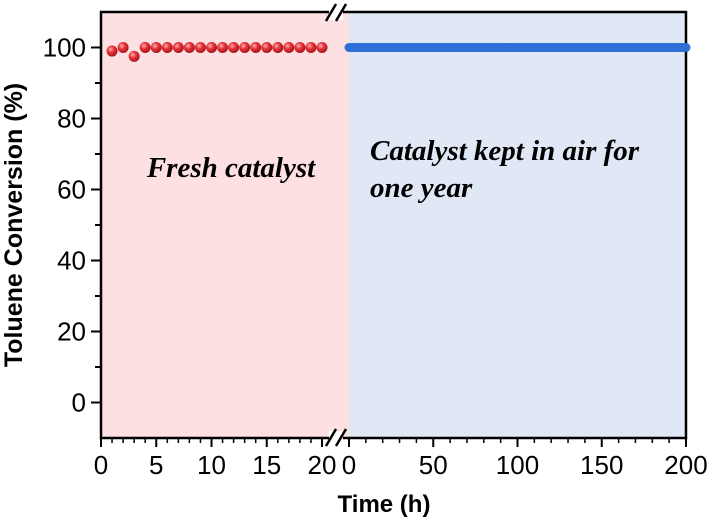 Image resolution: width=717 pixels, height=520 pixels. What do you see at coordinates (401, 459) in the screenshot?
I see `x-axis: 0 5 10 15 20 0 50 100 150 200` at bounding box center [401, 459].